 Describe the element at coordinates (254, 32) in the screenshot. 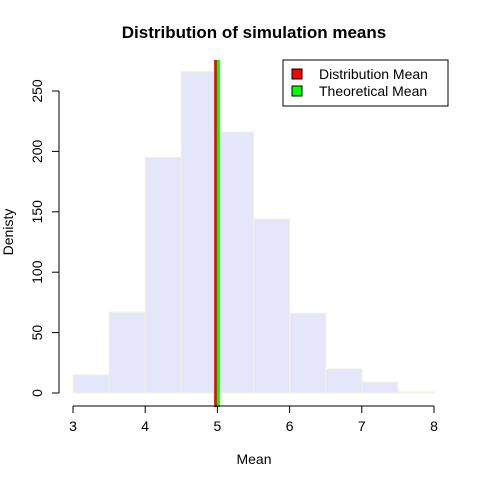

I see `chart-title: Distribution of simulation means` at that location.